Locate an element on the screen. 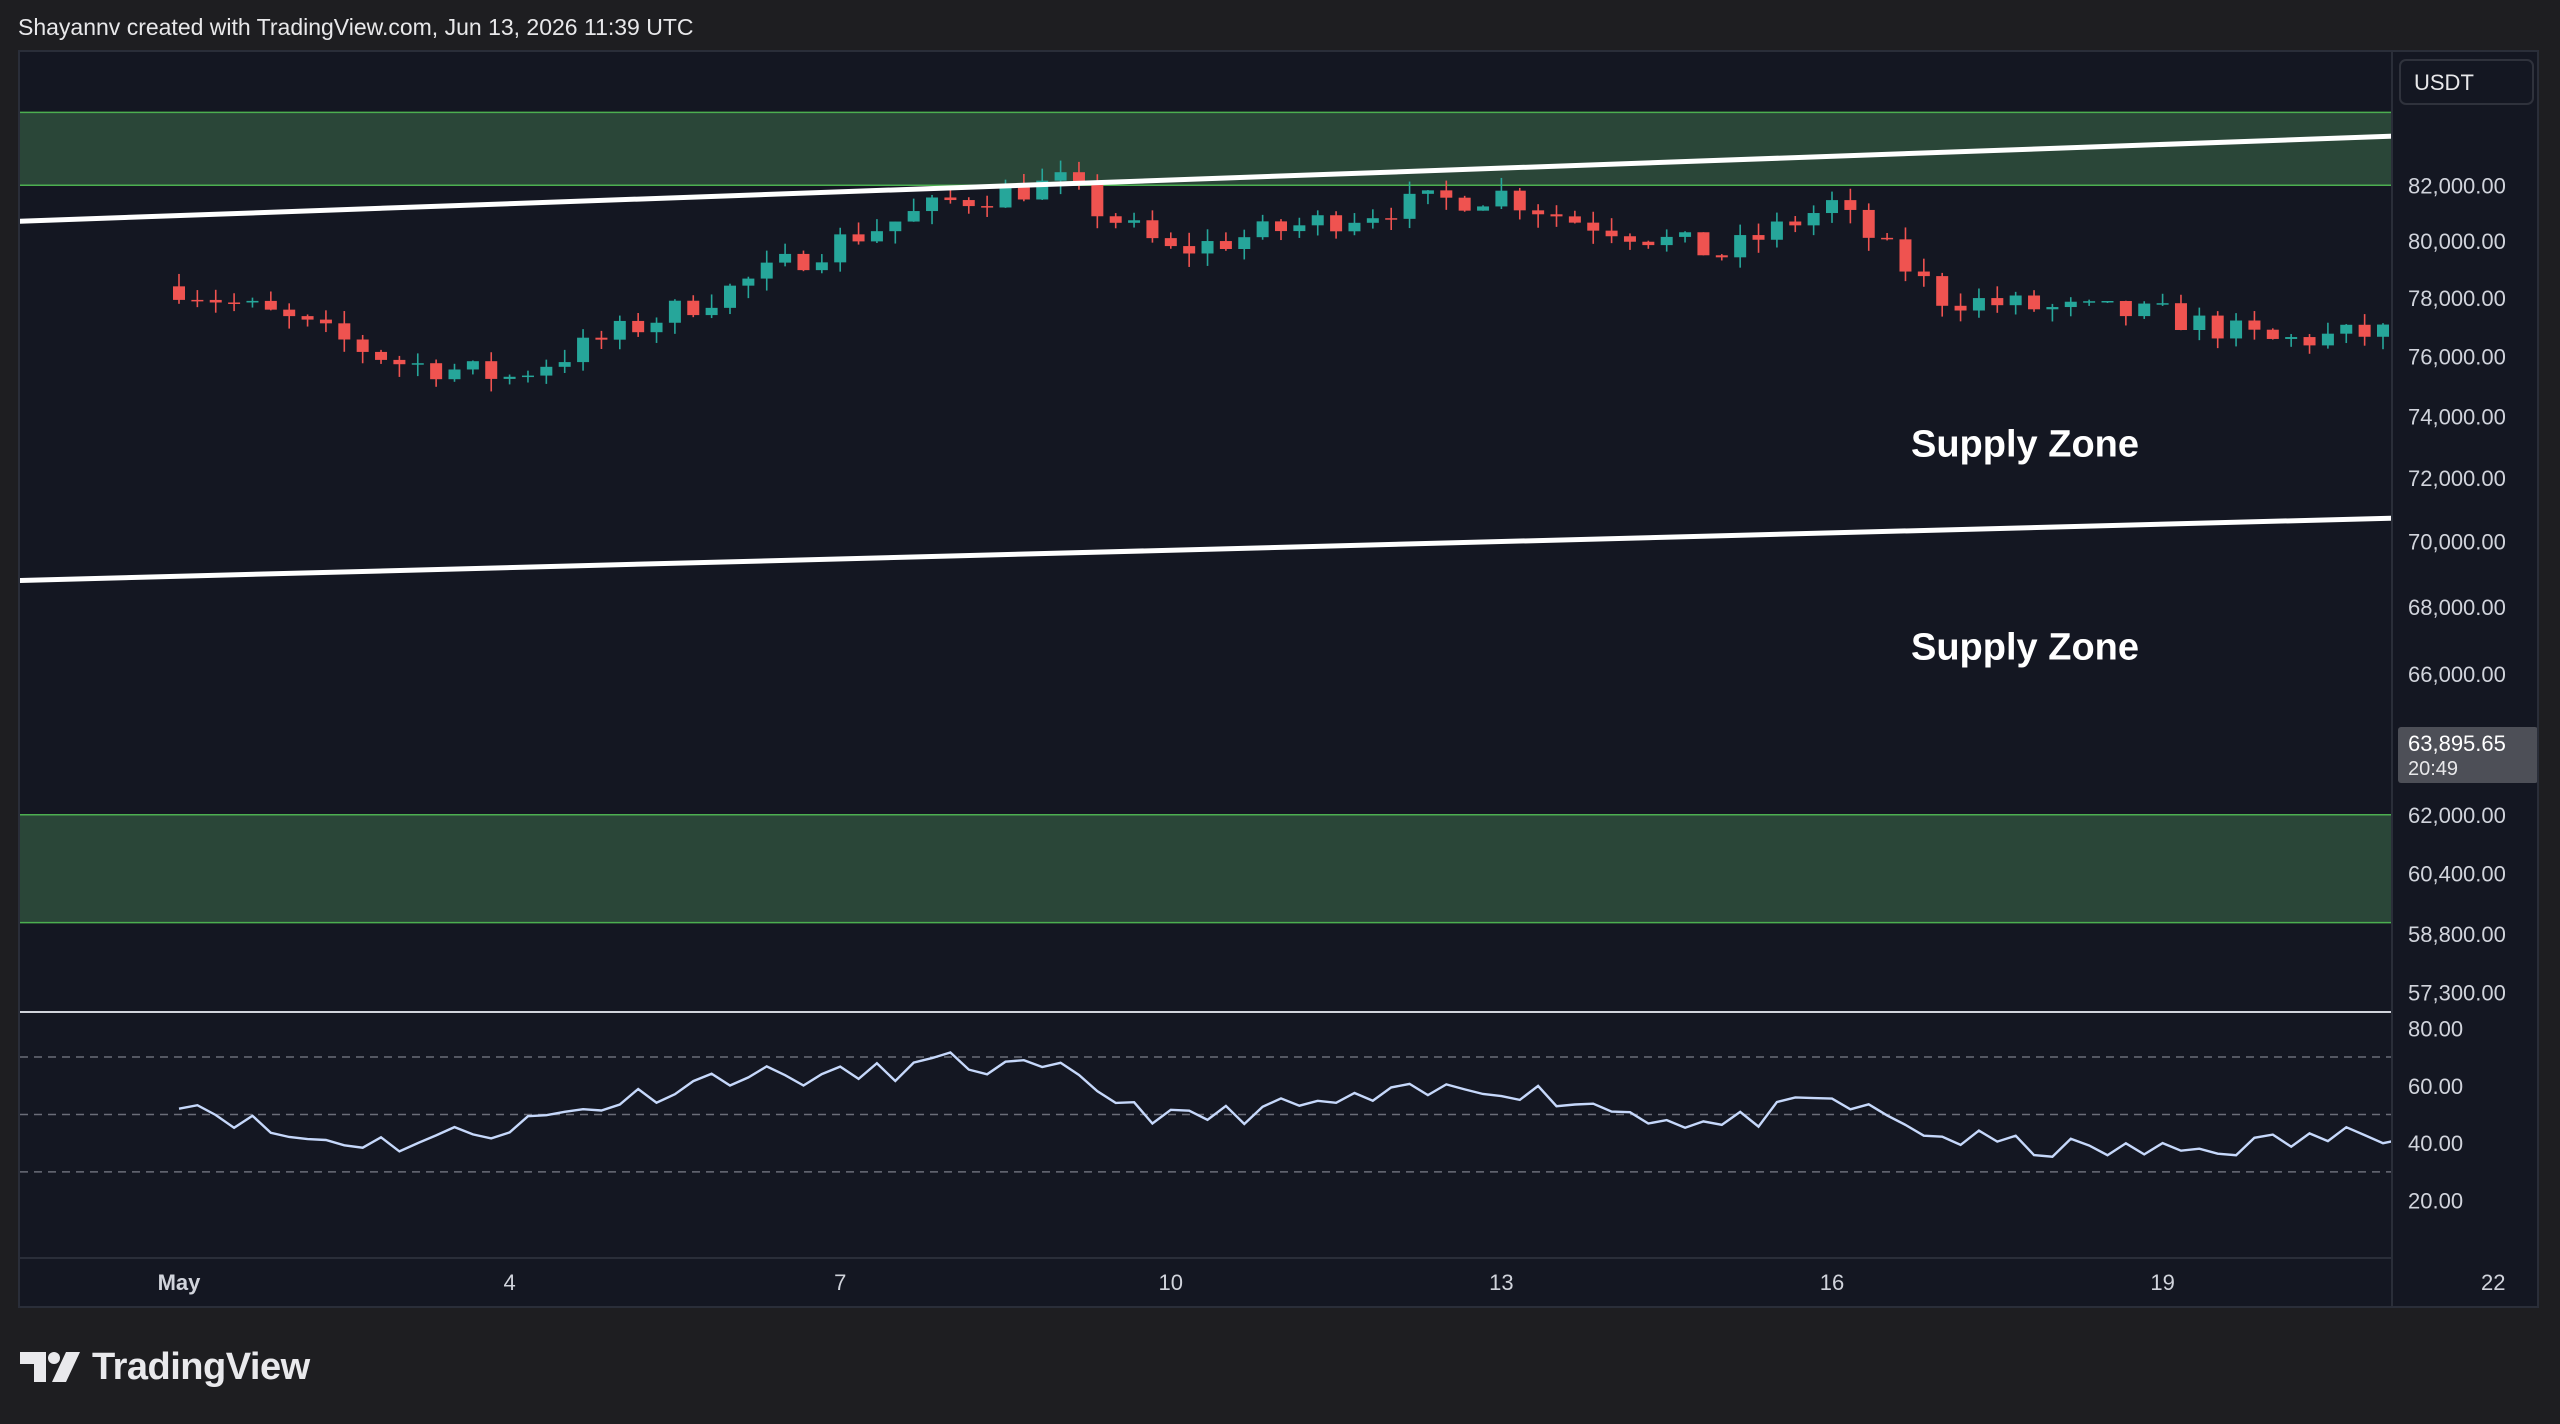 Image resolution: width=2560 pixels, height=1424 pixels. price-tick-label: 66,000.00 is located at coordinates (2457, 674).